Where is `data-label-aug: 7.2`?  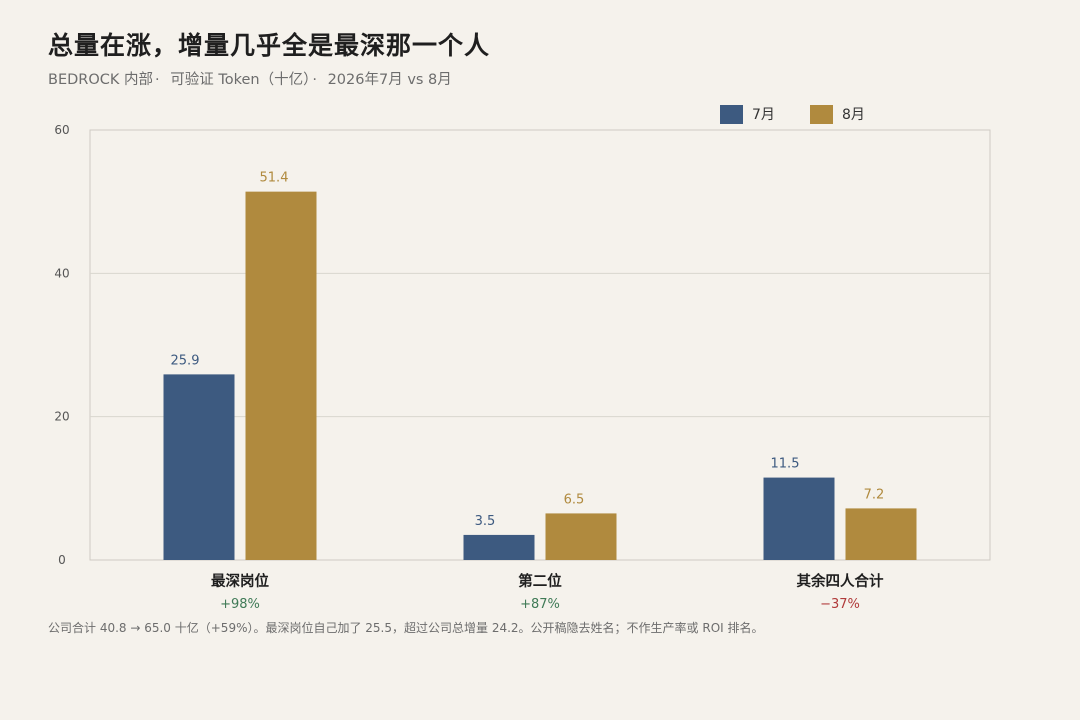
data-label-aug: 7.2 is located at coordinates (874, 494).